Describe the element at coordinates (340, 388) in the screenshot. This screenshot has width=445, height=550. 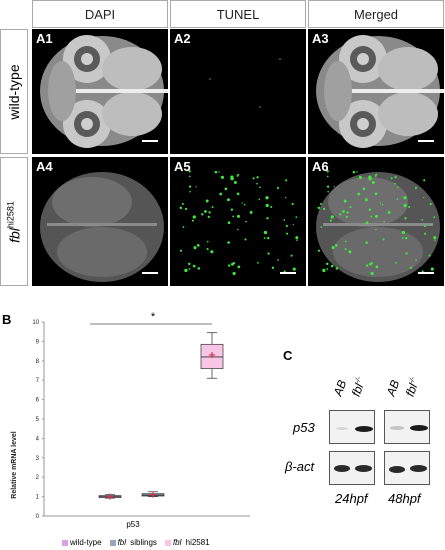
I see `lane-label-ab-24: AB` at that location.